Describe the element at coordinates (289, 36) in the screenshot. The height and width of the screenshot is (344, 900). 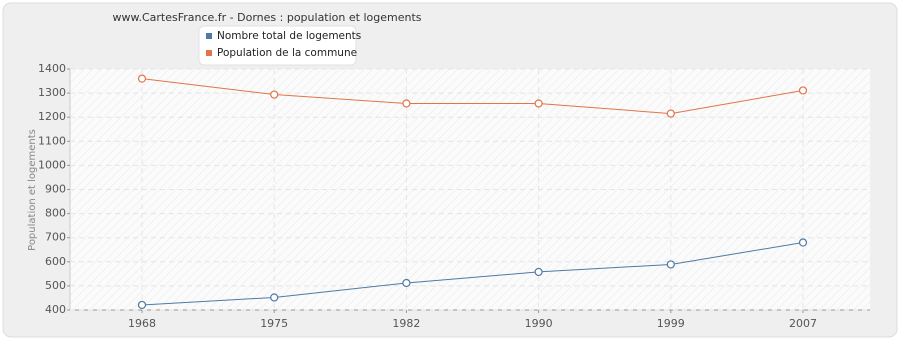
I see `legend-label: Nombre total de logements` at that location.